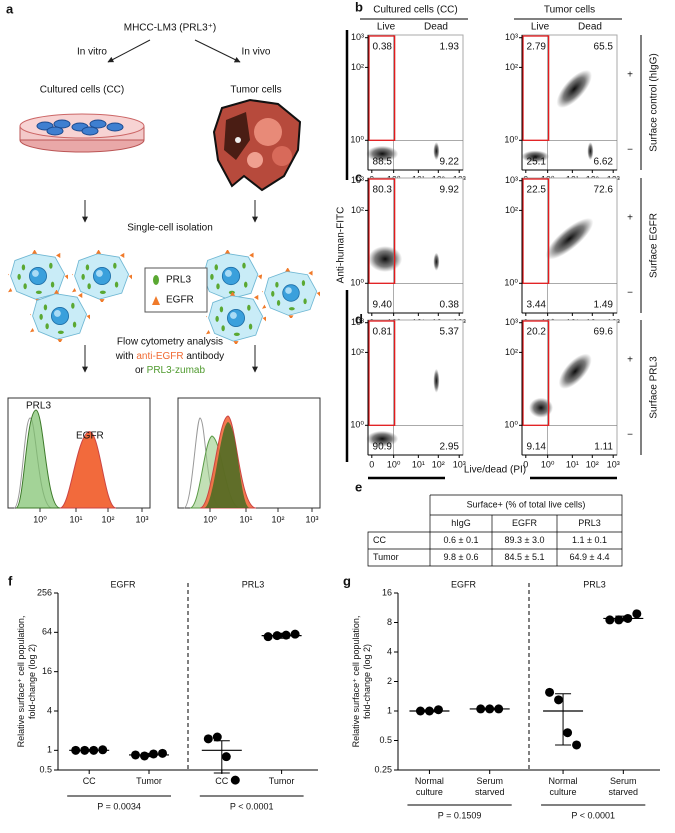  Describe the element at coordinates (123, 584) in the screenshot. I see `group-label: EGFR` at that location.